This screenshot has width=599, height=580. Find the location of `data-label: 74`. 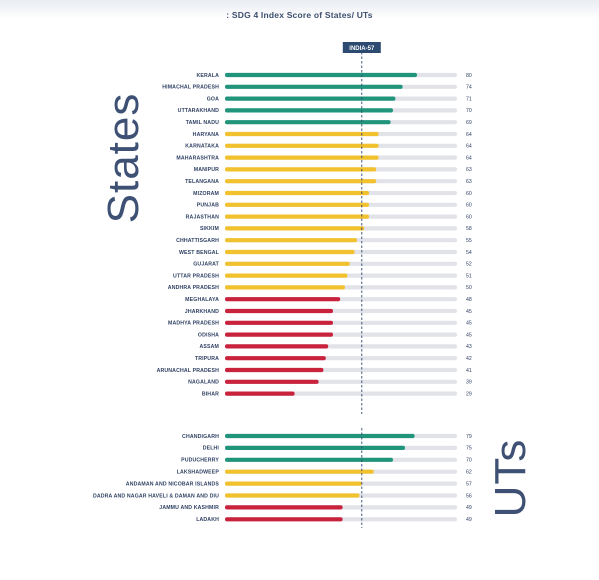

data-label: 74 is located at coordinates (469, 88).